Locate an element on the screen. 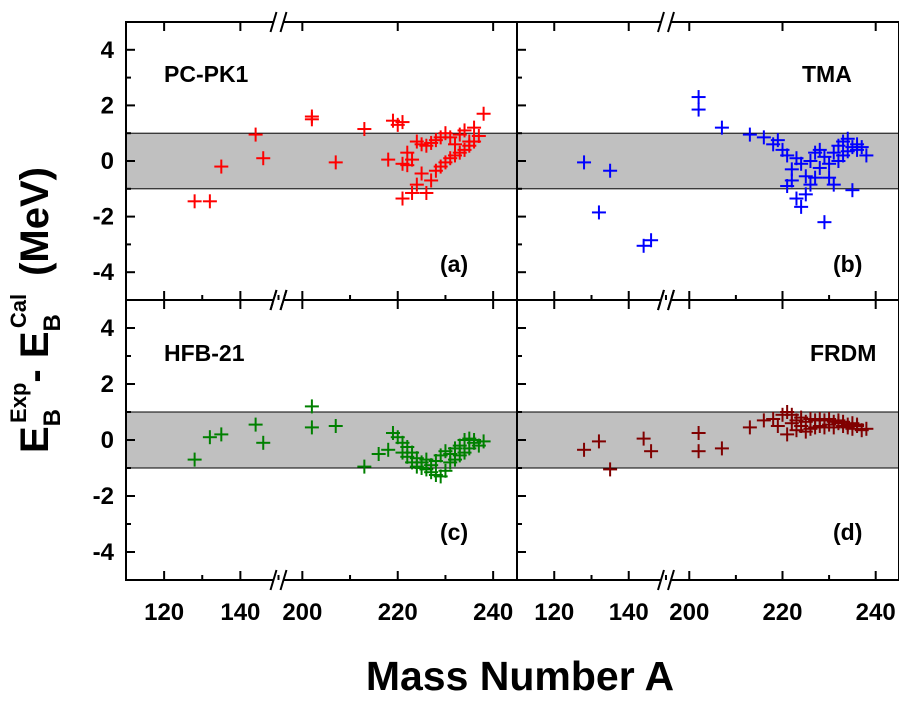 The image size is (899, 705). y-tick-label-a-0: 4 is located at coordinates (108, 50).